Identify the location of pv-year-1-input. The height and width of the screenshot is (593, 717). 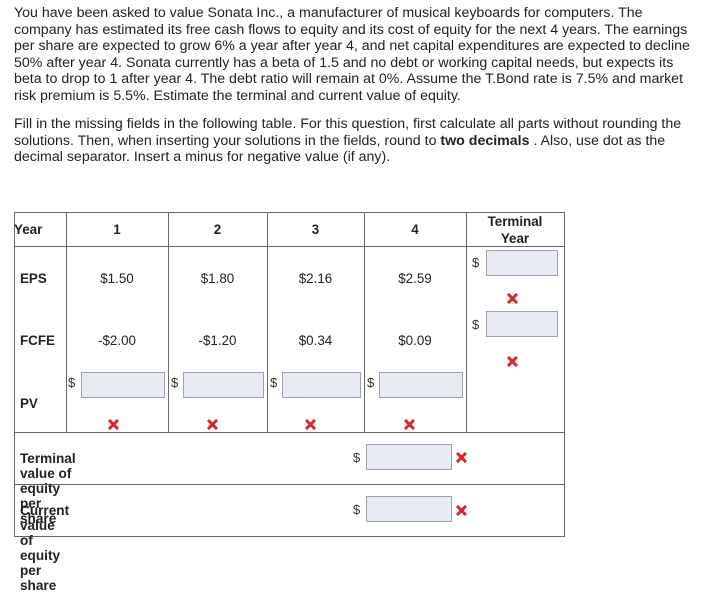
(123, 385).